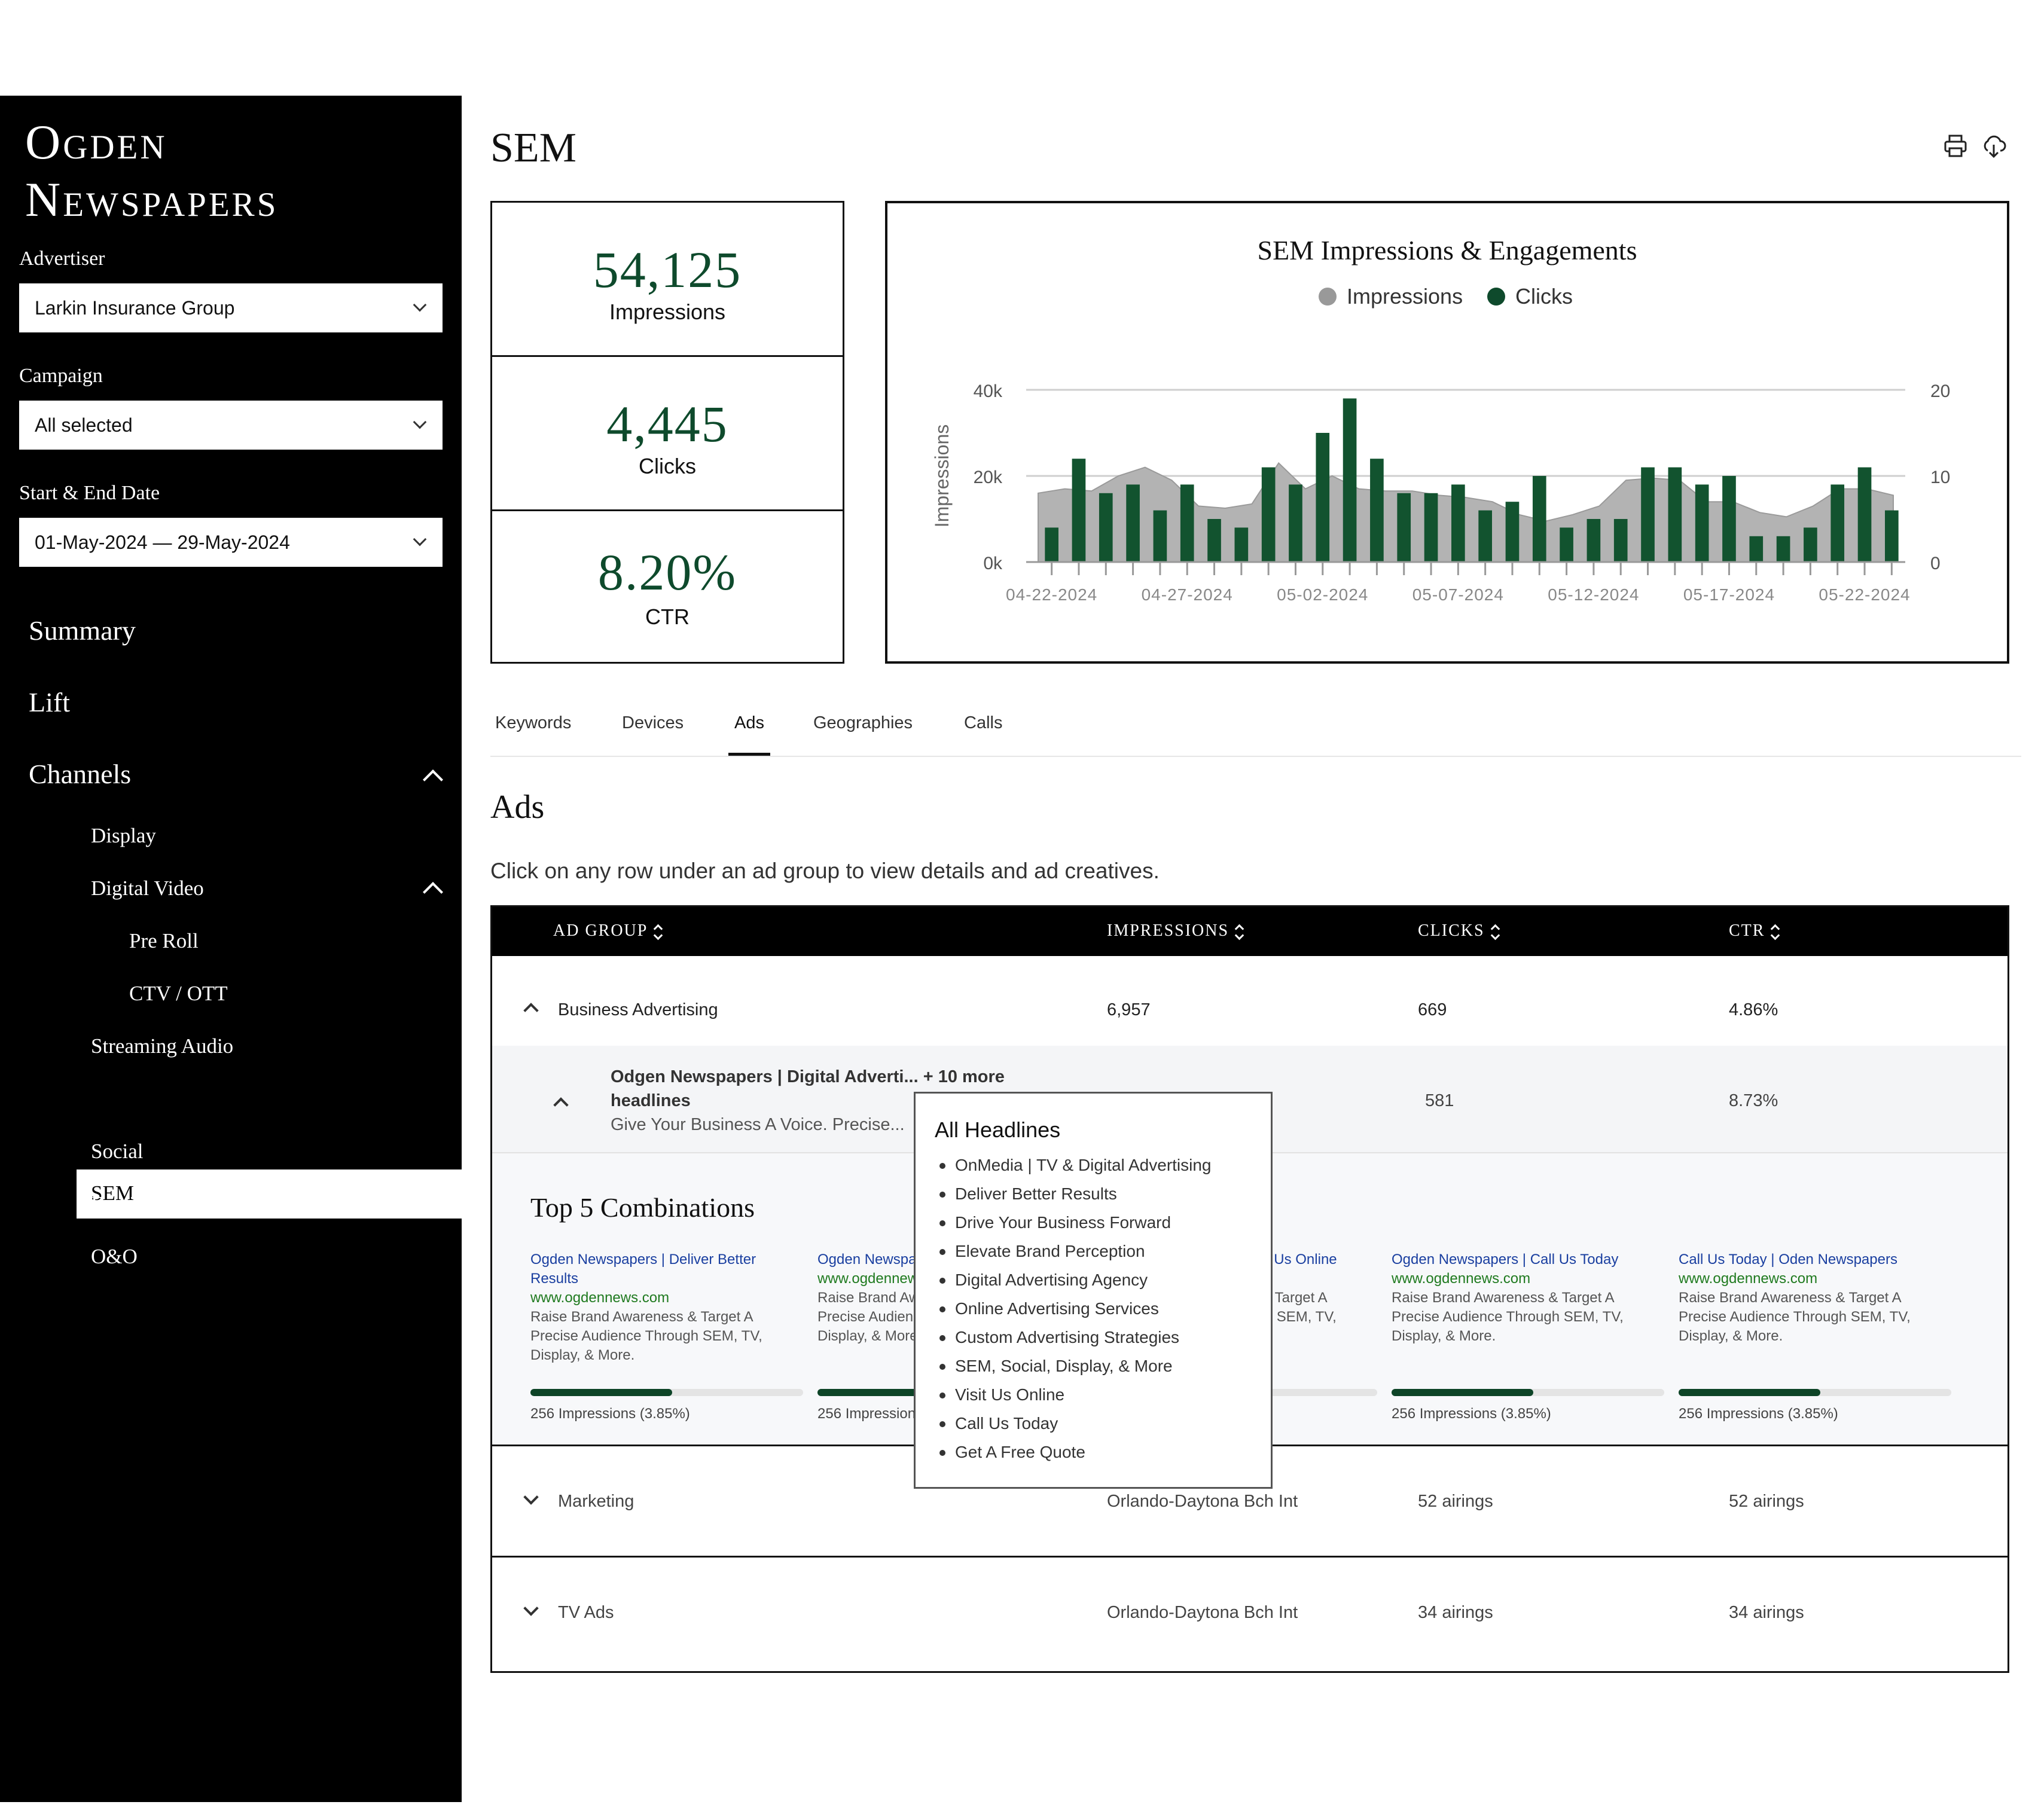  Describe the element at coordinates (642, 1207) in the screenshot. I see `top-combinations-title: Top 5 Combinations` at that location.